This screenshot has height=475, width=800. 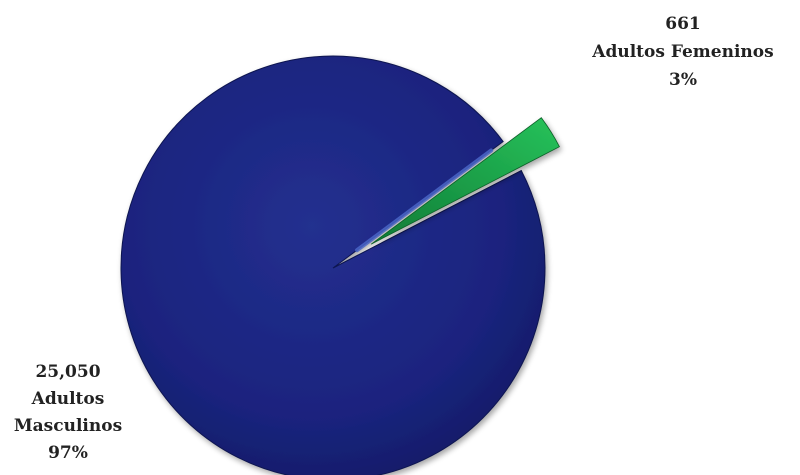 I want to click on slice-category-masculinos: Adultos, so click(x=68, y=399).